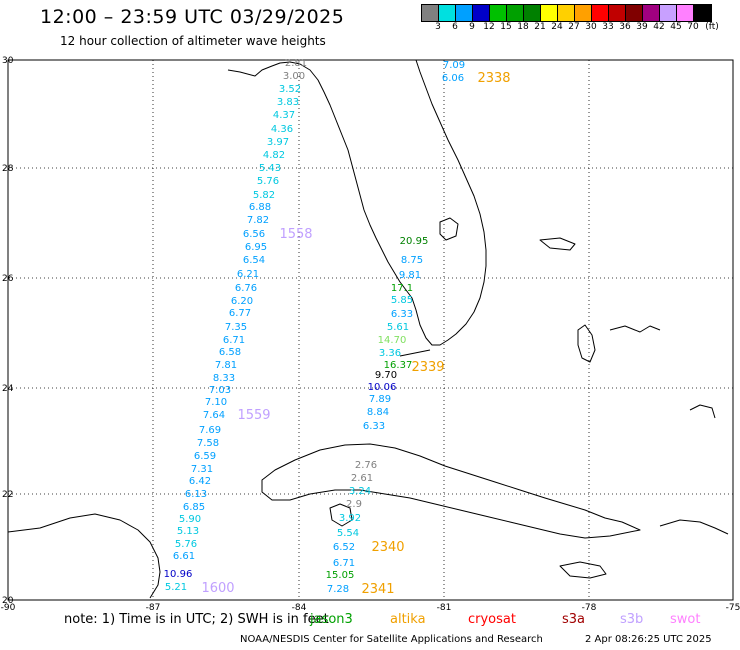 This screenshot has width=740, height=650. I want to click on wave-height-value: 7.09, so click(454, 65).